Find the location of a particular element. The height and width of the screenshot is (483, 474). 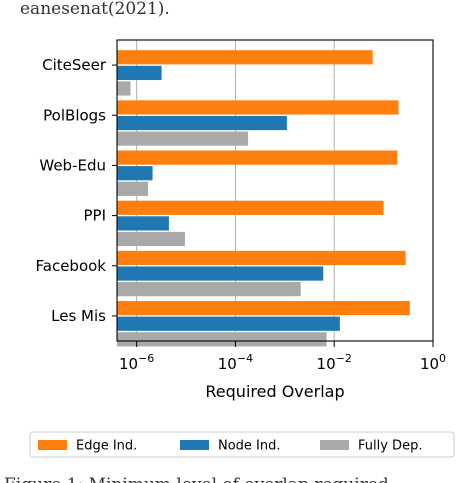

legend-frame is located at coordinates (242, 444).